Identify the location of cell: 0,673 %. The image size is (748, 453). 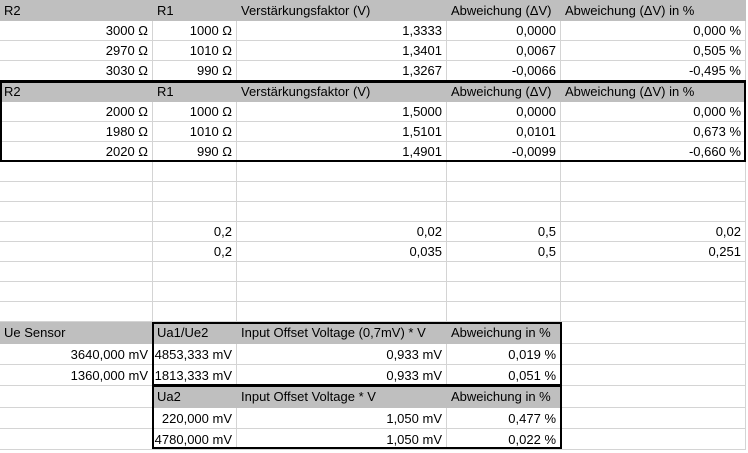
(653, 132).